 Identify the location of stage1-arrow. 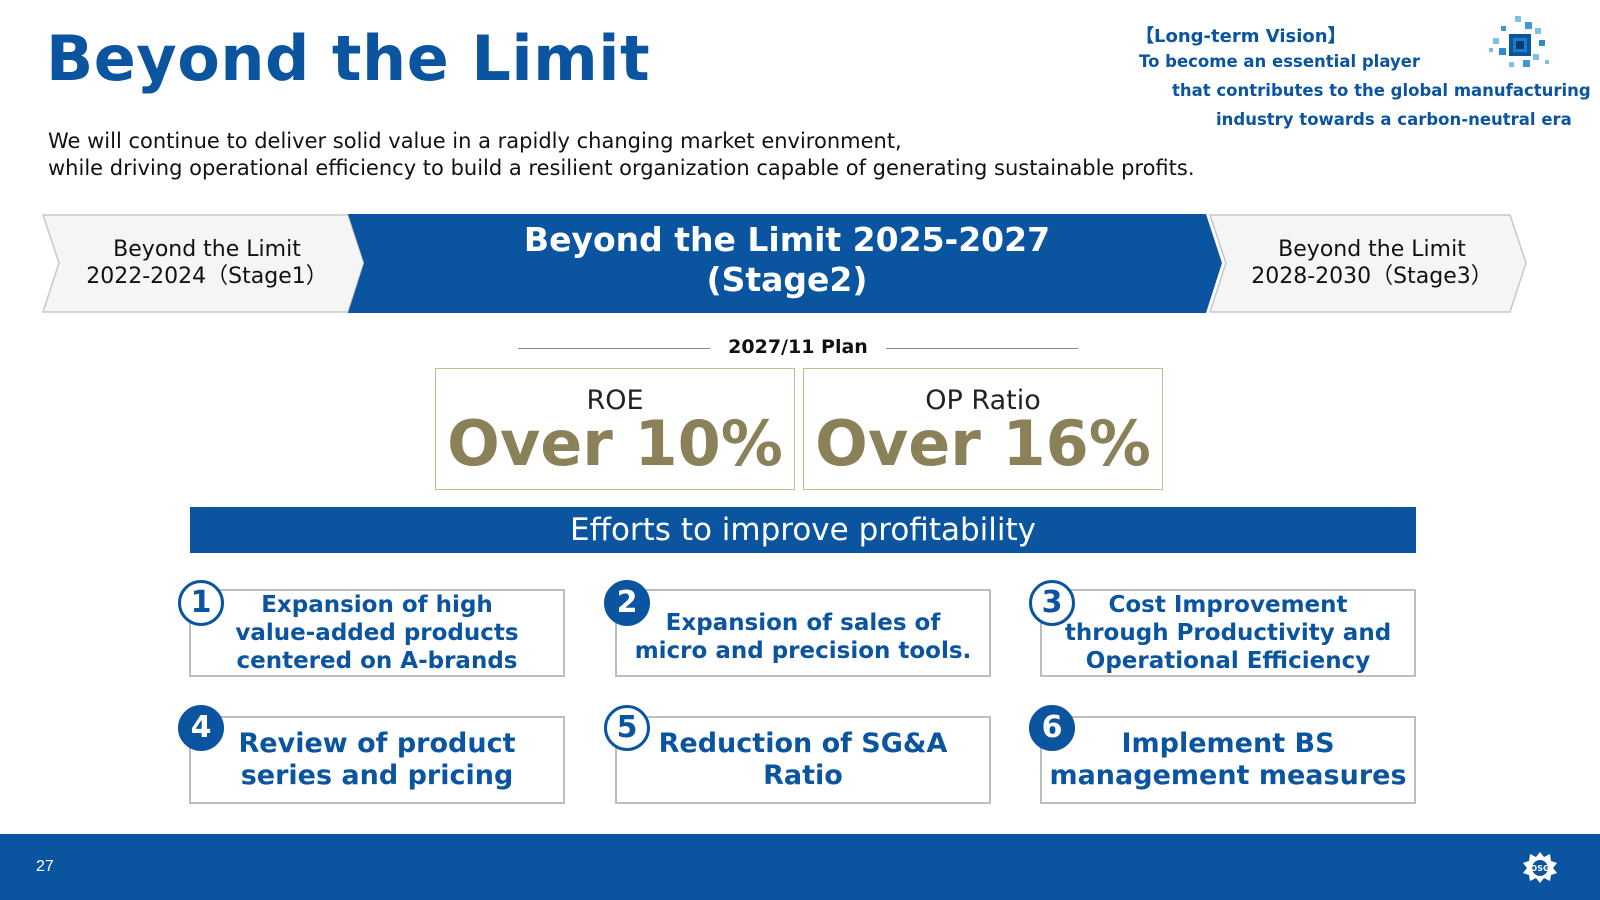
(203, 263).